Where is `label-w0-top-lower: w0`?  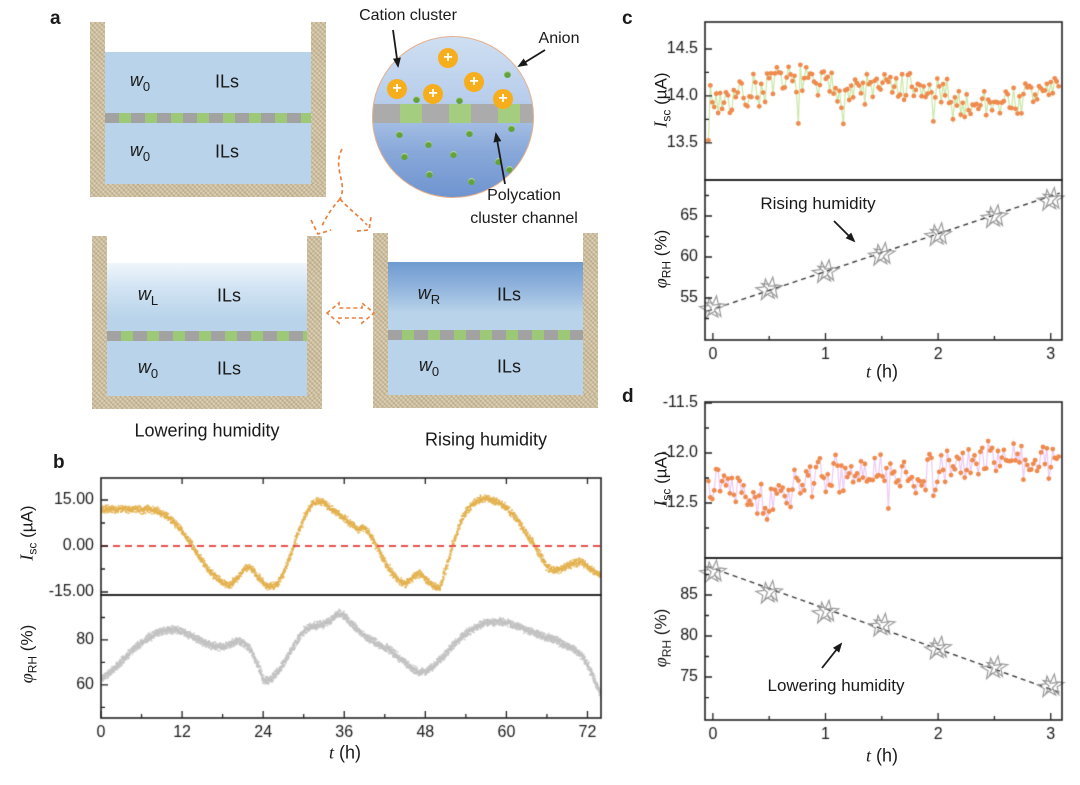 label-w0-top-lower: w0 is located at coordinates (140, 152).